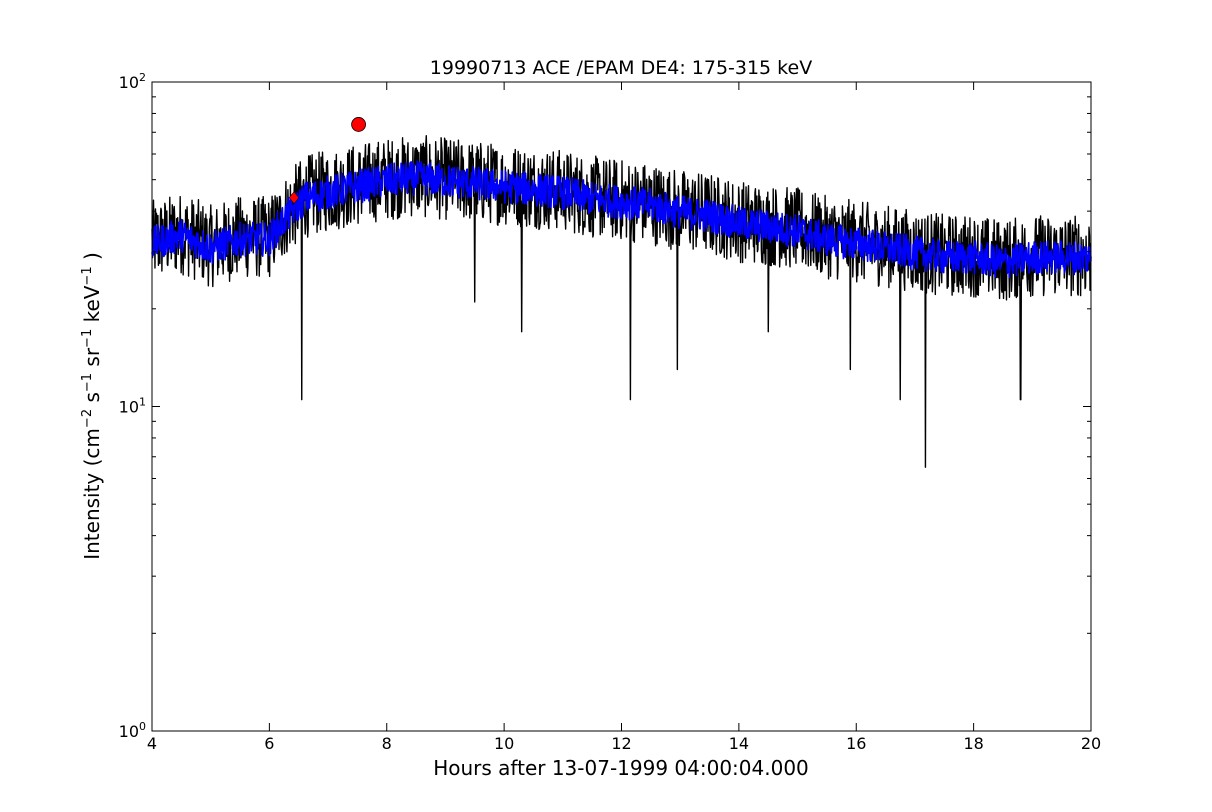 This screenshot has height=812, width=1212. I want to click on x-tick-label: 14, so click(739, 743).